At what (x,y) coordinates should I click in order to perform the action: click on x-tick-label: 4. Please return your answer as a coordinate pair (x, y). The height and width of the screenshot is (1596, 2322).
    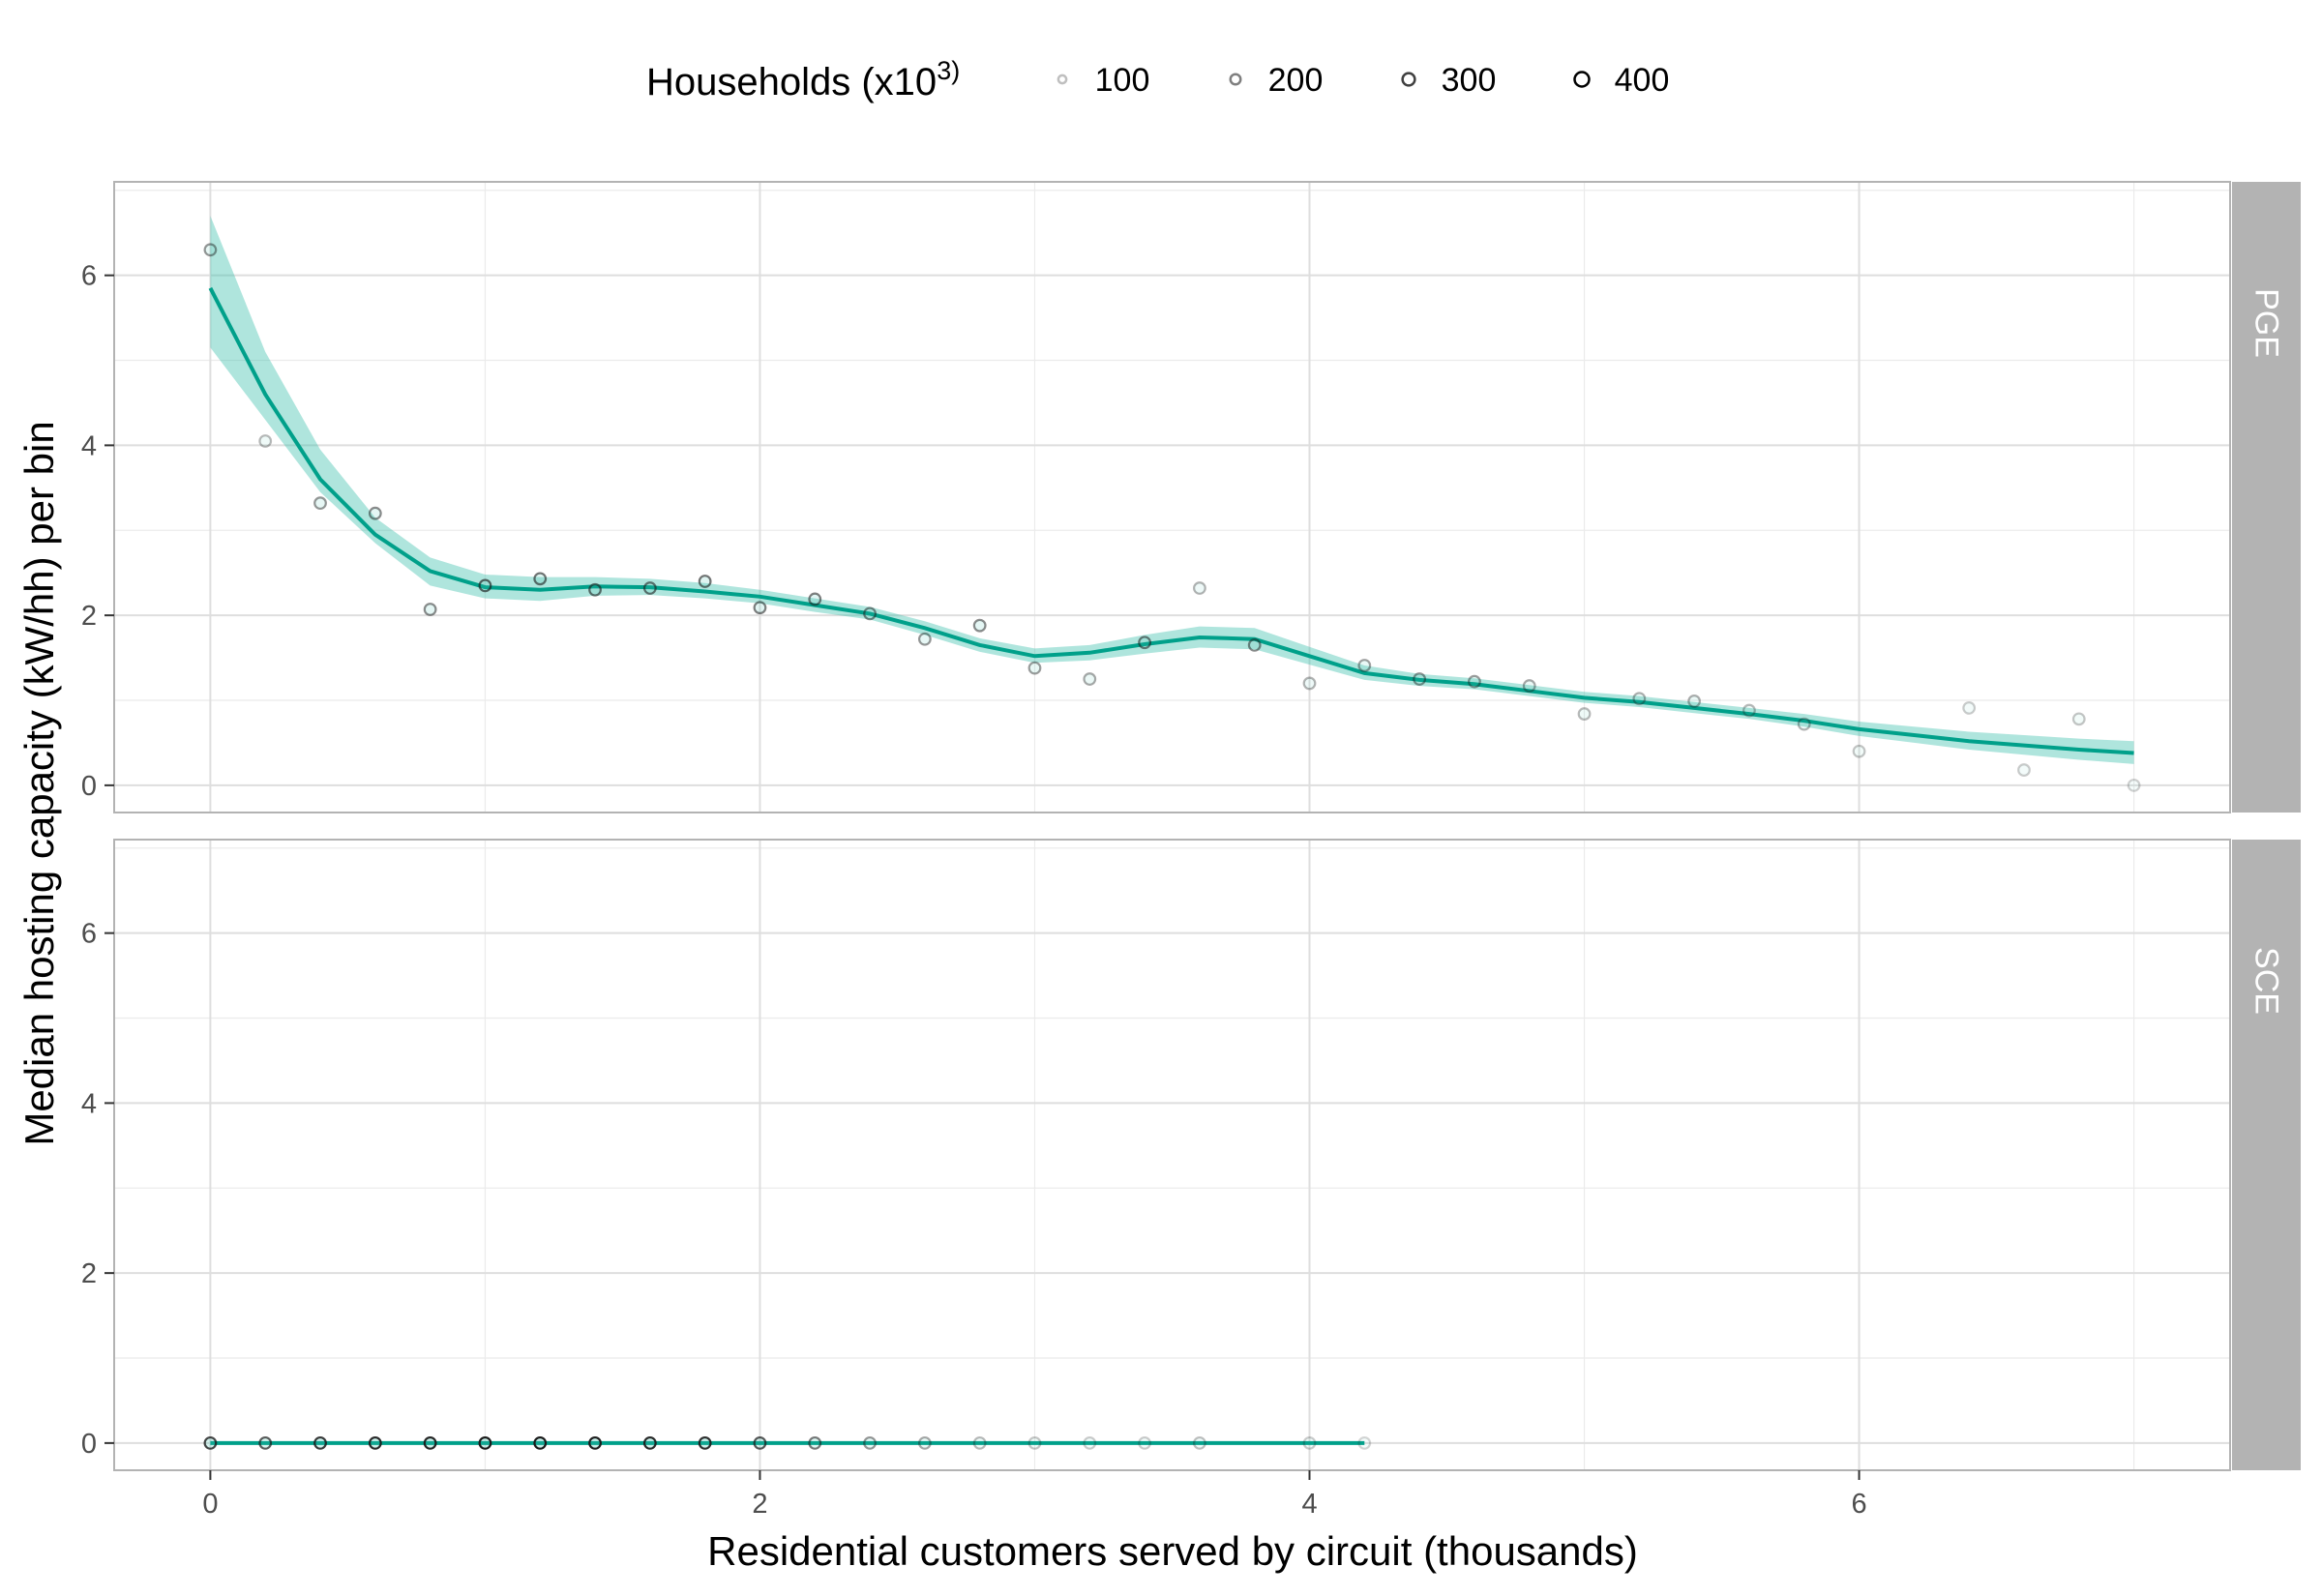
    Looking at the image, I should click on (1309, 1504).